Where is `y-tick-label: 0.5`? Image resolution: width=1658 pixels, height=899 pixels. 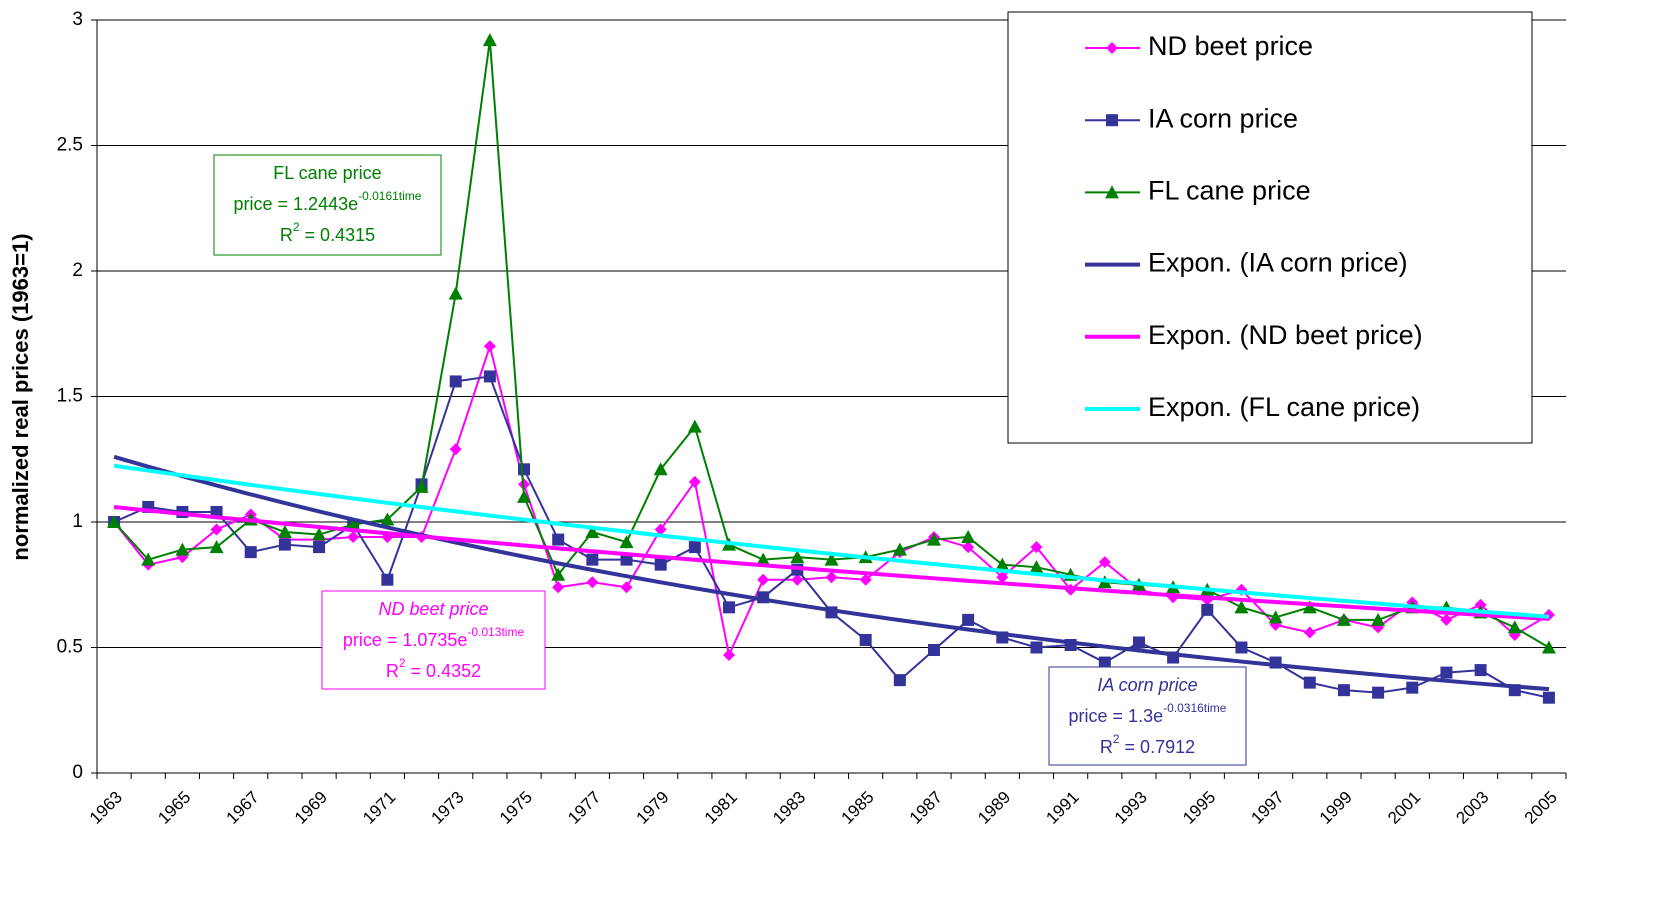 y-tick-label: 0.5 is located at coordinates (70, 647).